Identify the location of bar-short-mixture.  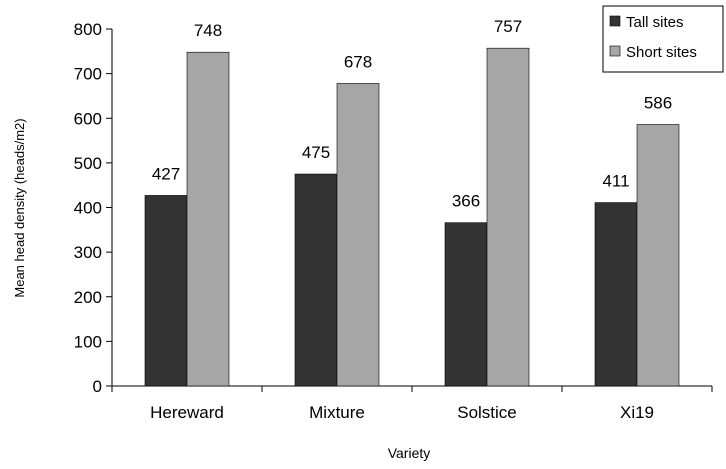
(358, 235).